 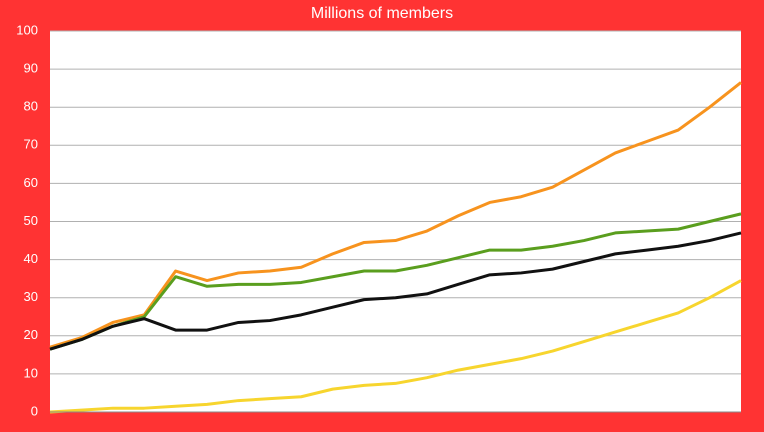 I want to click on y-tick-label: 0, so click(x=34, y=410).